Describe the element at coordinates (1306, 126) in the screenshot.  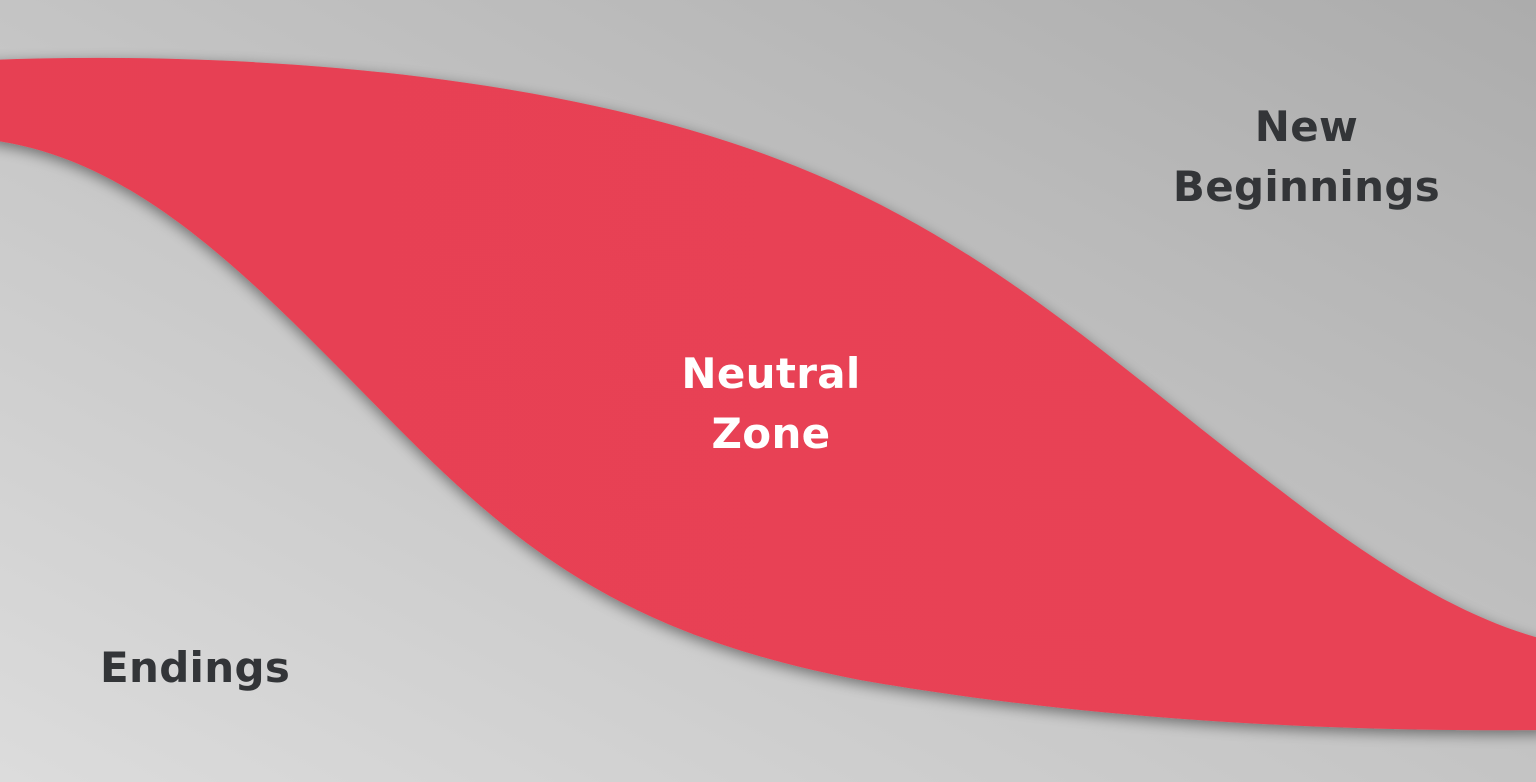
I see `new-beginnings-line-1: New` at that location.